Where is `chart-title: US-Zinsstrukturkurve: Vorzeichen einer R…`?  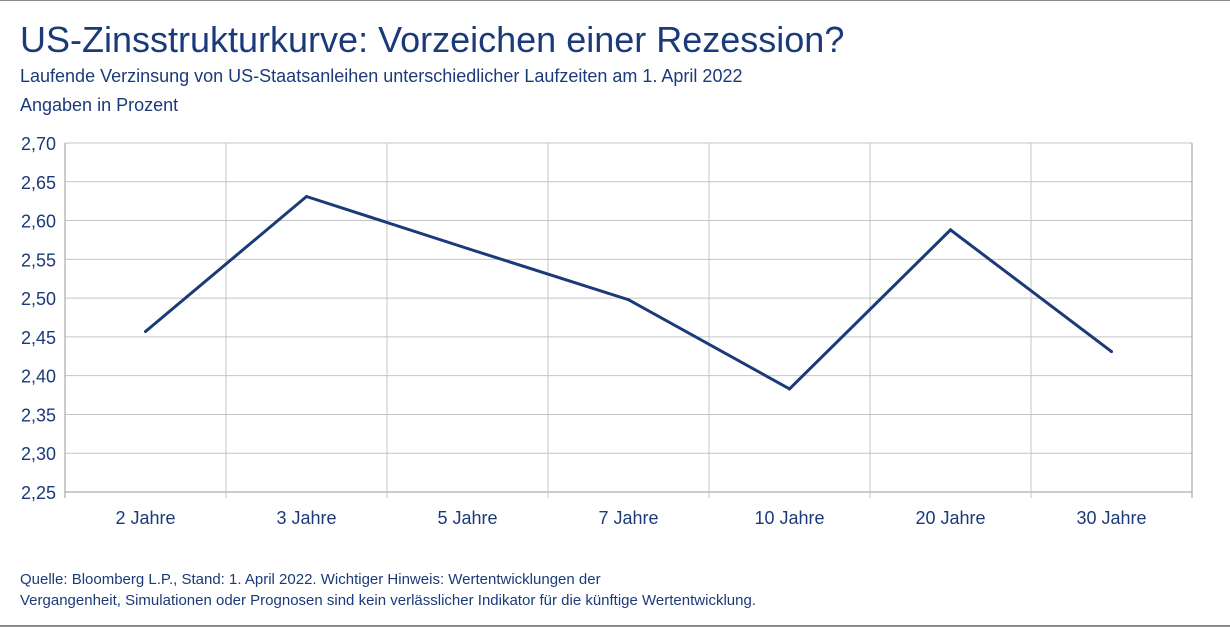
chart-title: US-Zinsstrukturkurve: Vorzeichen einer R… is located at coordinates (432, 39).